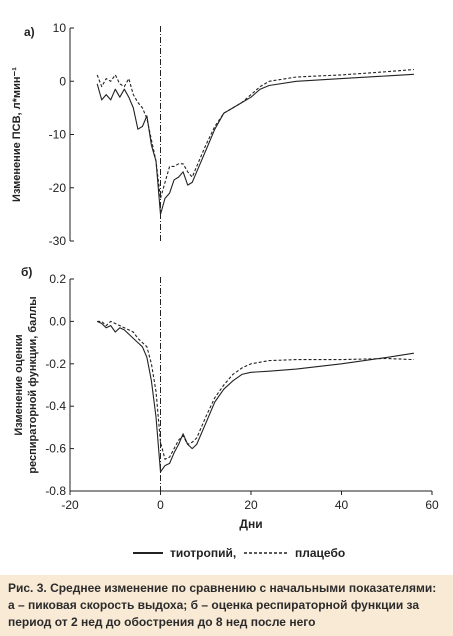 The image size is (453, 636). What do you see at coordinates (57, 279) in the screenshot?
I see `panel-2-y-tick-label-0: 0.2` at bounding box center [57, 279].